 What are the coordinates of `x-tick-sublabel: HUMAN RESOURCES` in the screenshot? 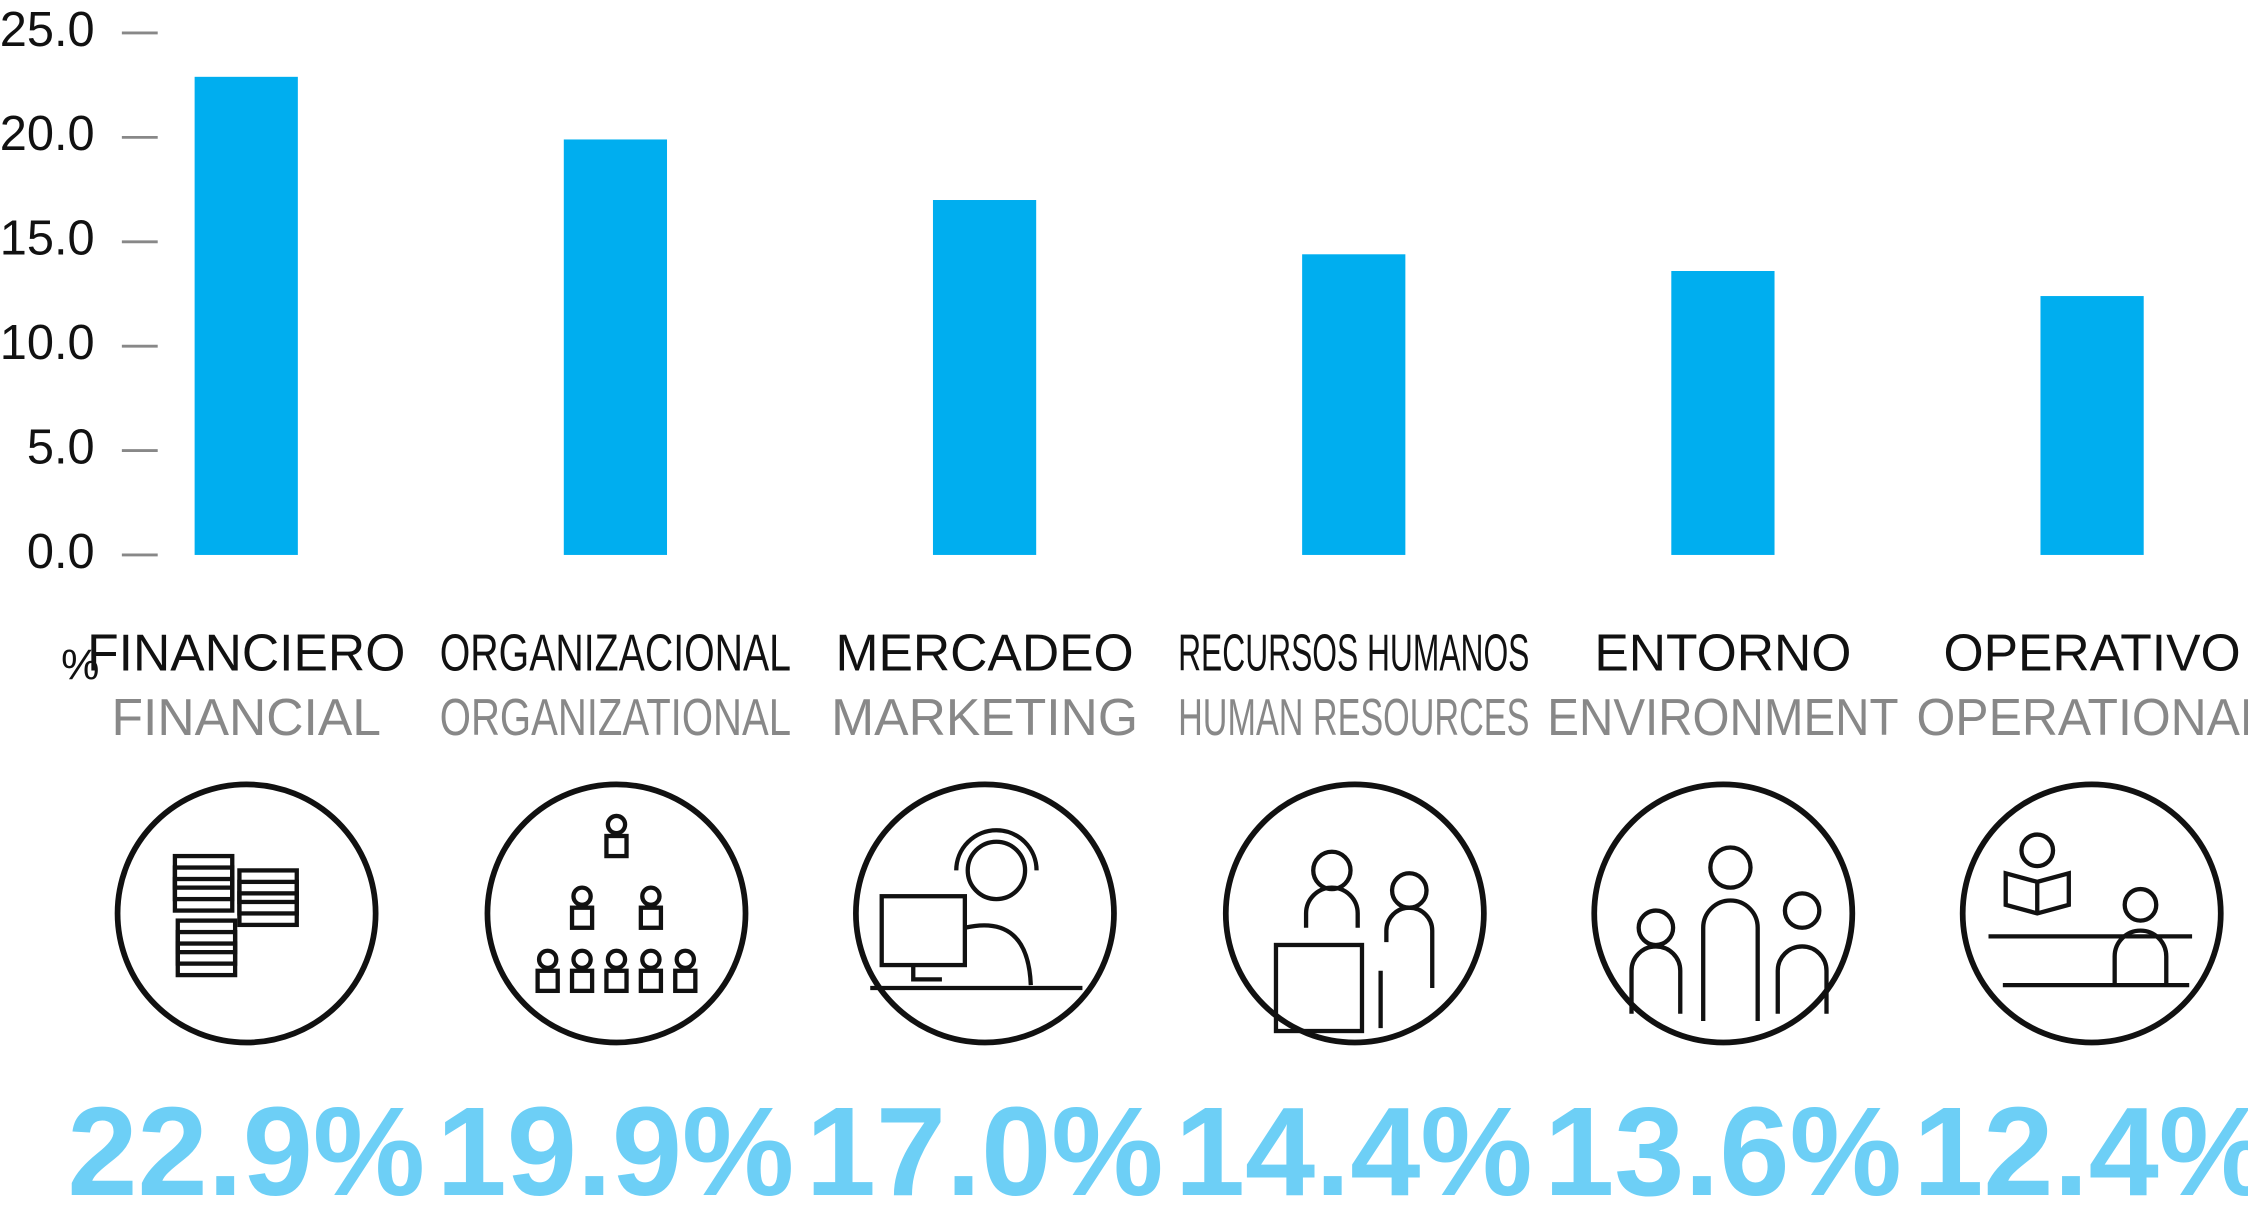 It's located at (1353, 717).